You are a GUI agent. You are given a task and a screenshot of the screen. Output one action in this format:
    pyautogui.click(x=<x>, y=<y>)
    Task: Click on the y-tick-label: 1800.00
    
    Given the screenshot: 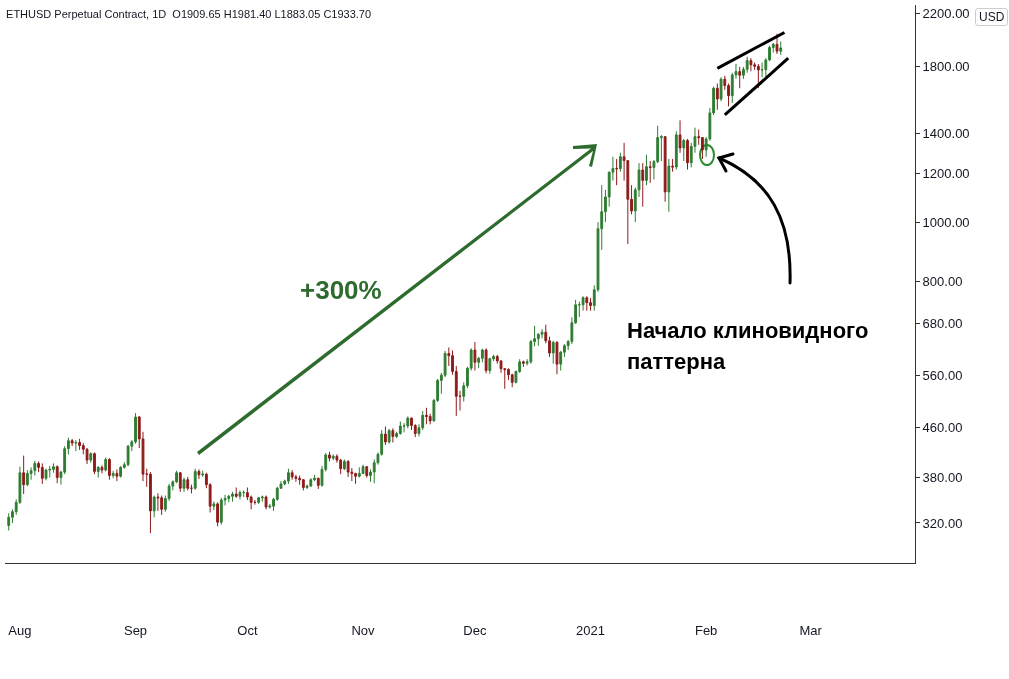 What is the action you would take?
    pyautogui.click(x=946, y=67)
    